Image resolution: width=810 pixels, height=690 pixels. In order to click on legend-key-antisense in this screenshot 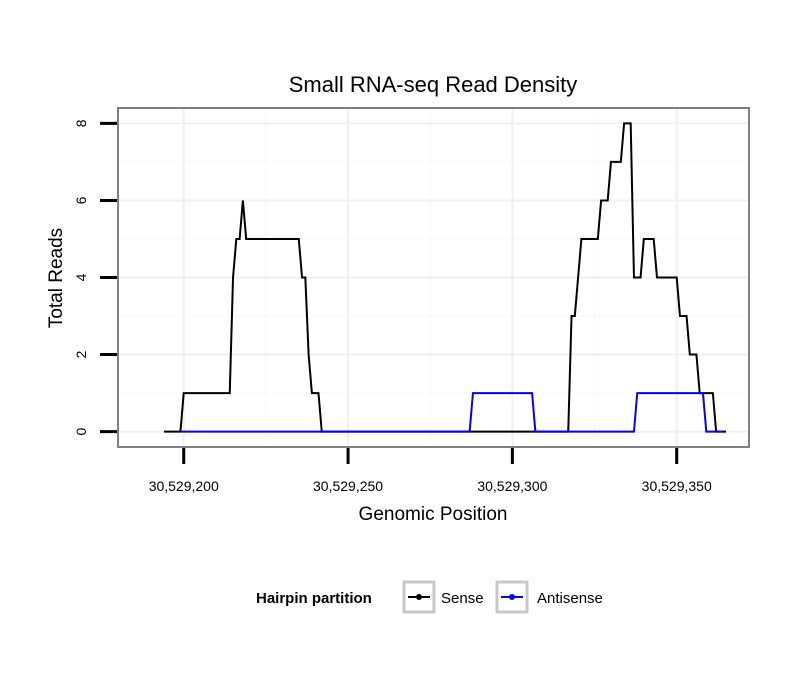, I will do `click(512, 597)`.